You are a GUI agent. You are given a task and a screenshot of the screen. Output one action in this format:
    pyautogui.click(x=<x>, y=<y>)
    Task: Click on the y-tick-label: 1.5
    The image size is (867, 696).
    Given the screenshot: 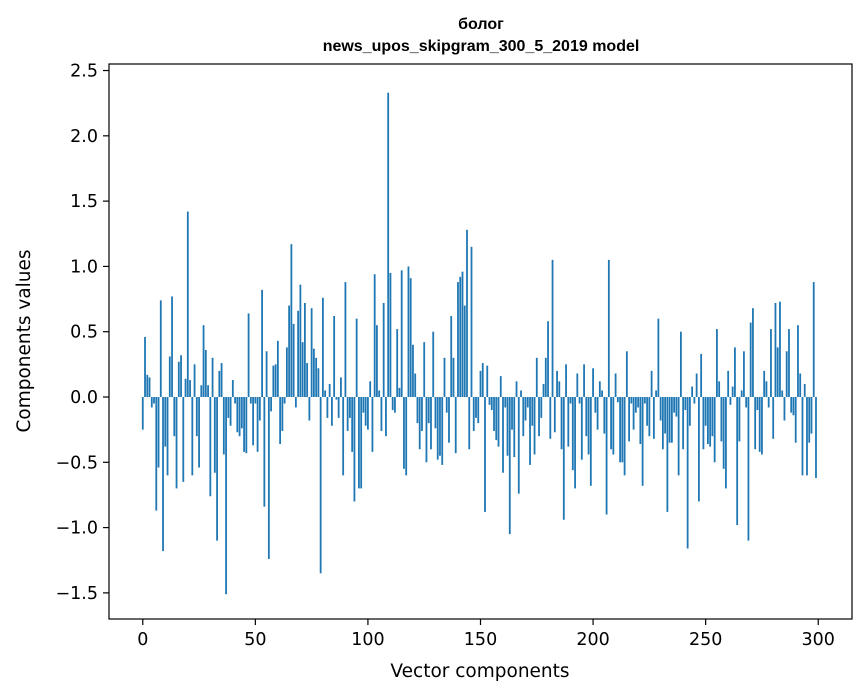 What is the action you would take?
    pyautogui.click(x=84, y=202)
    